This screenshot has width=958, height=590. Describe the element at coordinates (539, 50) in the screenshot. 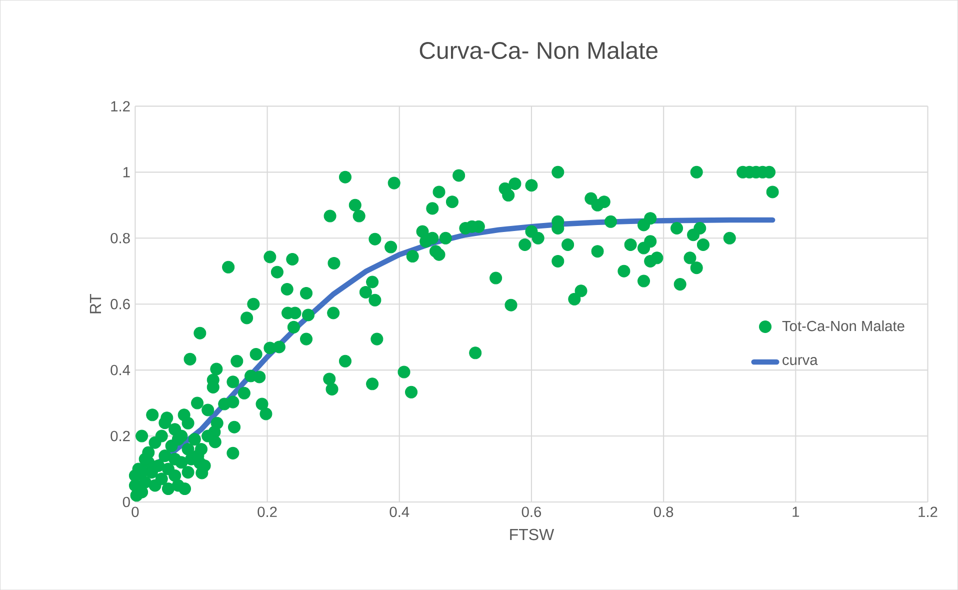

I see `chart-title: Curva-Ca- Non Malate` at that location.